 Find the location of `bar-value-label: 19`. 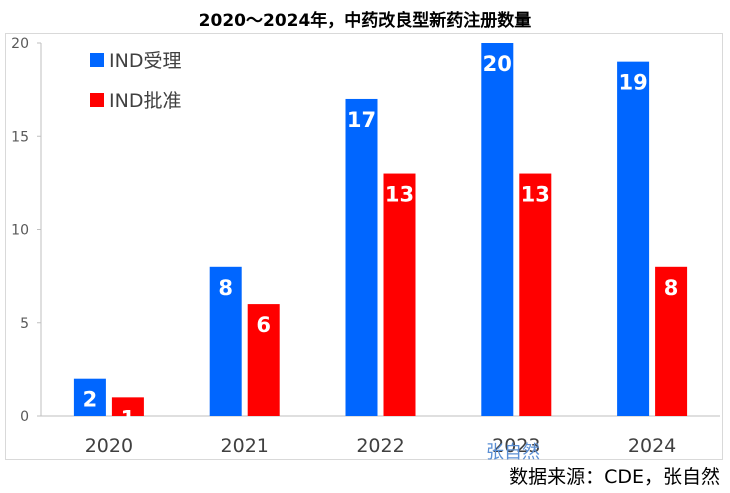

bar-value-label: 19 is located at coordinates (632, 83).